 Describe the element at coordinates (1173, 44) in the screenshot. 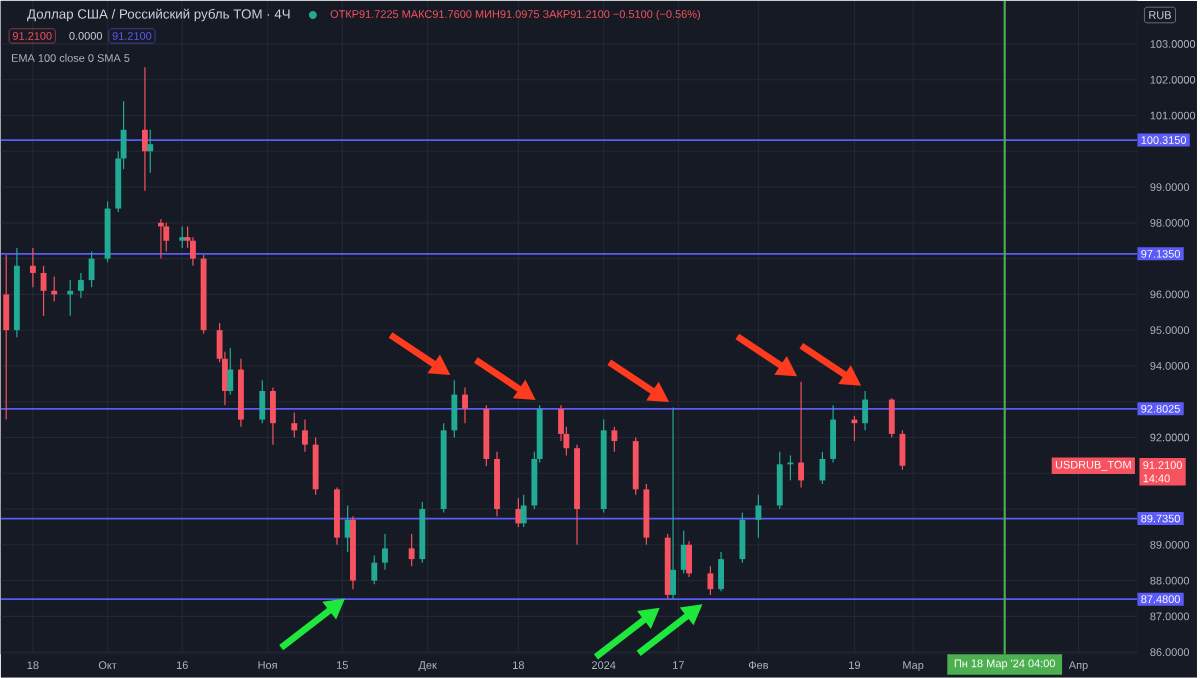

I see `y-tick-label: 103.0000` at that location.